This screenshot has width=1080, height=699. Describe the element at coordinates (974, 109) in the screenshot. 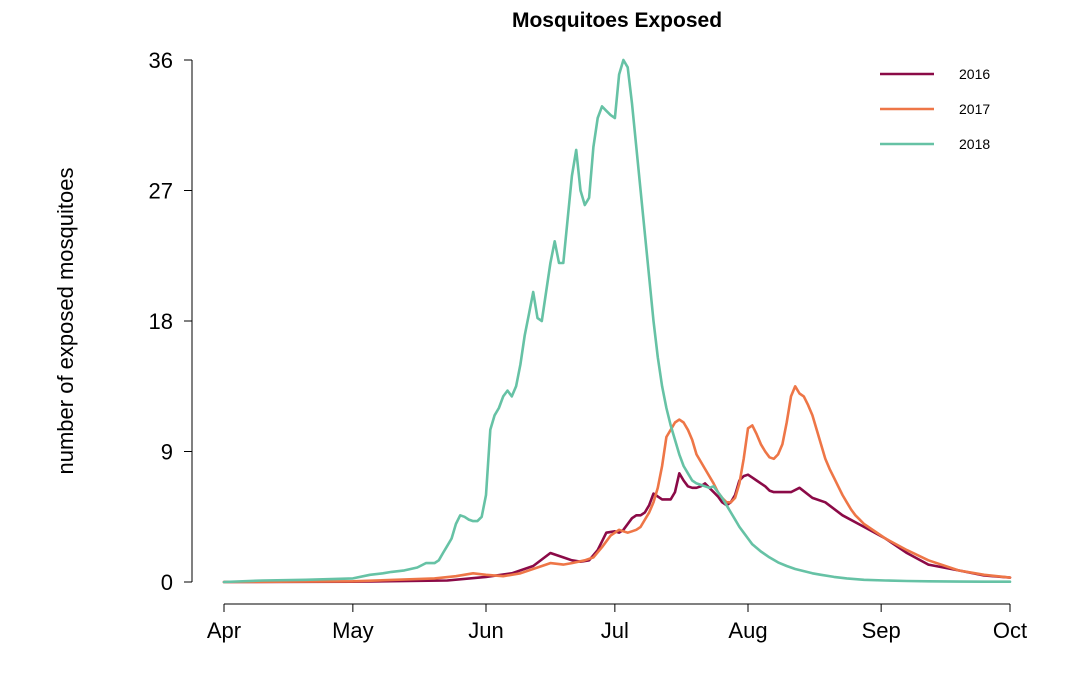

I see `legend-label-2017: 2017` at that location.